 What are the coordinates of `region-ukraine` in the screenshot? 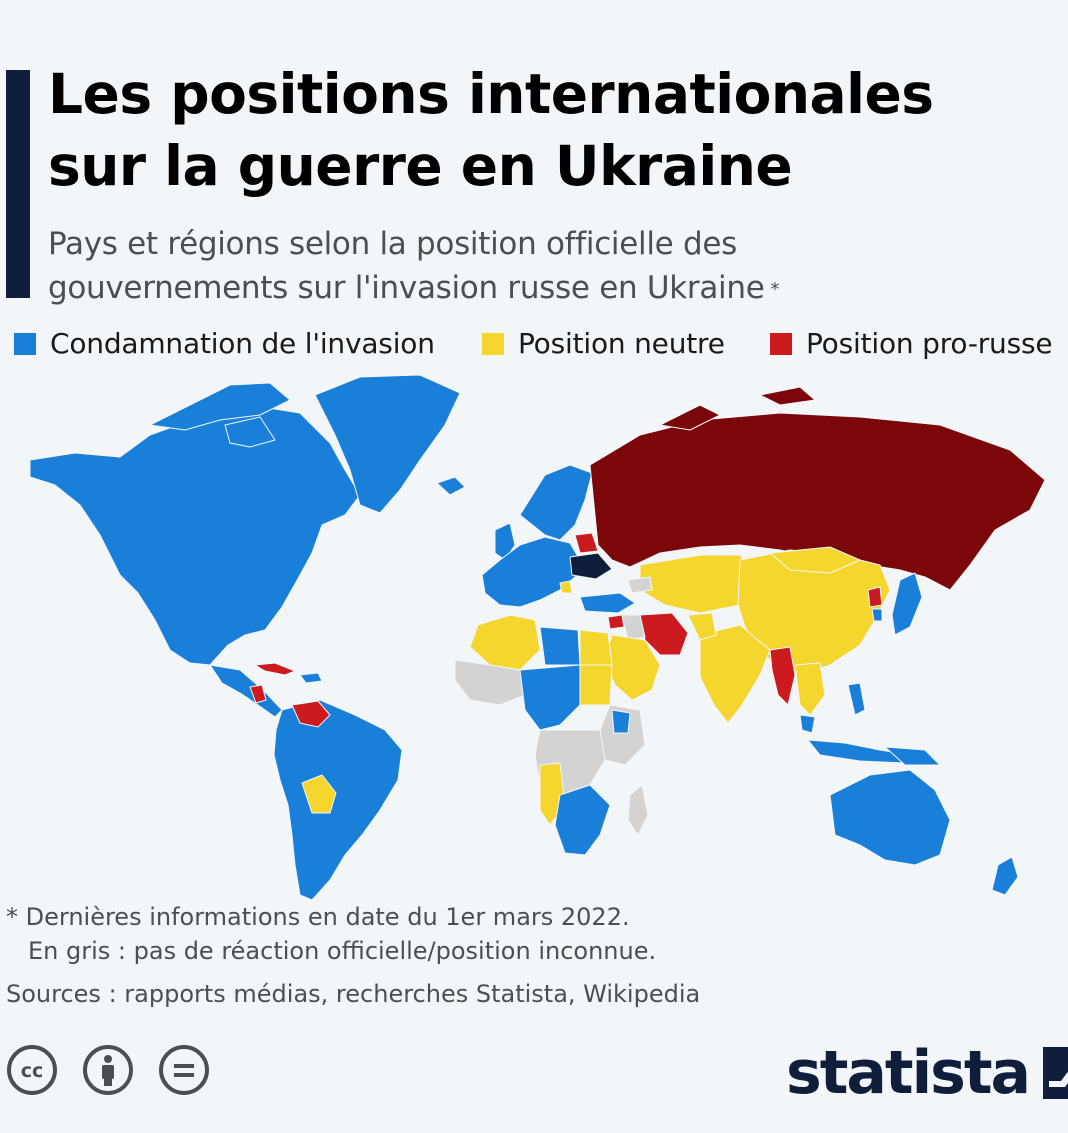 It's located at (591, 566).